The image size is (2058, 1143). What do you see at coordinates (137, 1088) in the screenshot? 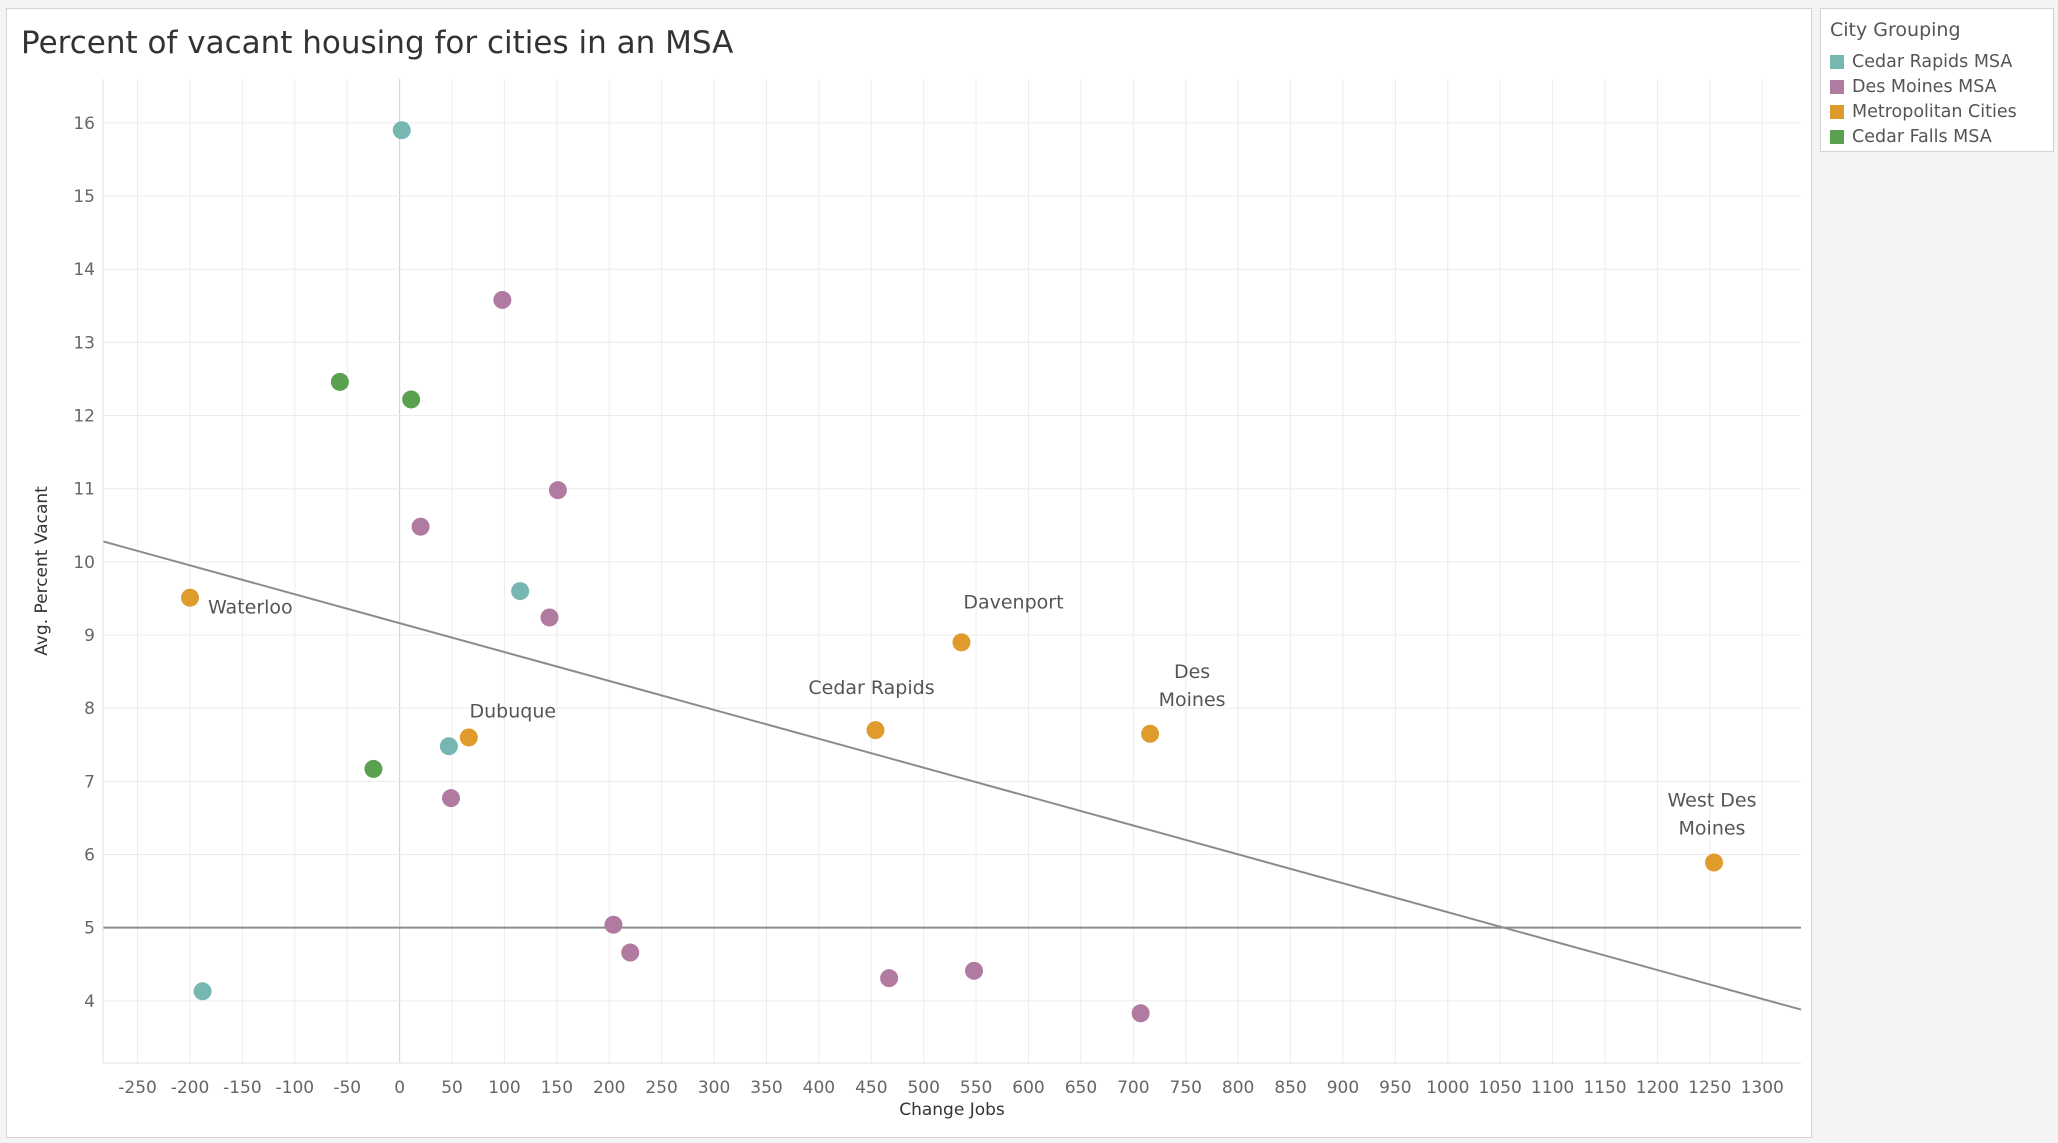
I see `x-tick-label: -250` at bounding box center [137, 1088].